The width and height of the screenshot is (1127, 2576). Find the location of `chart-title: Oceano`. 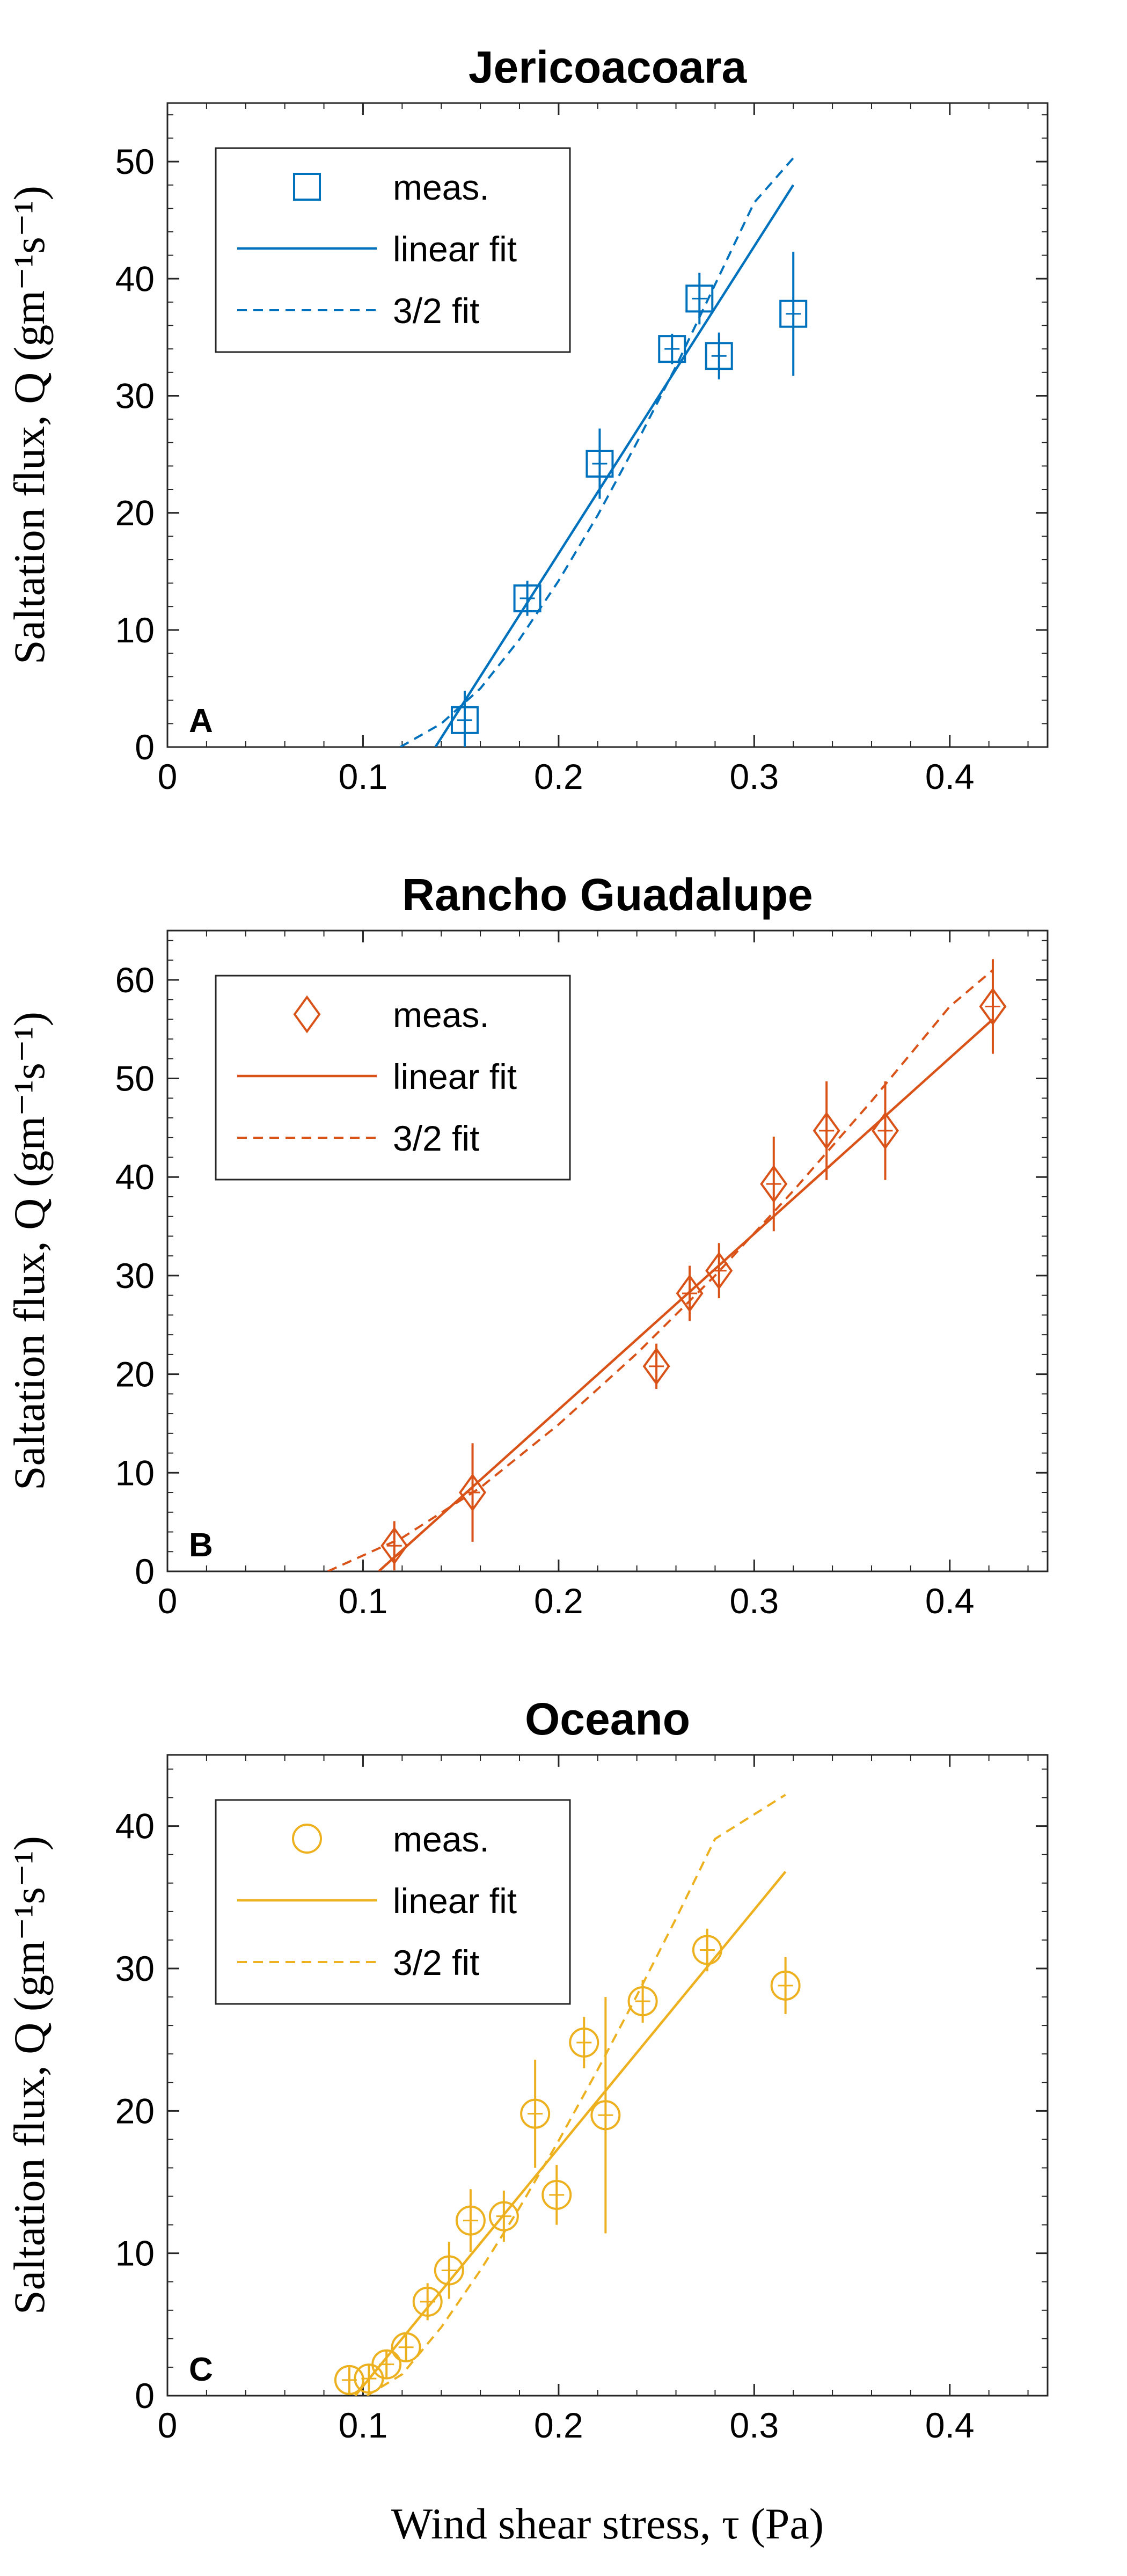

chart-title: Oceano is located at coordinates (607, 1719).